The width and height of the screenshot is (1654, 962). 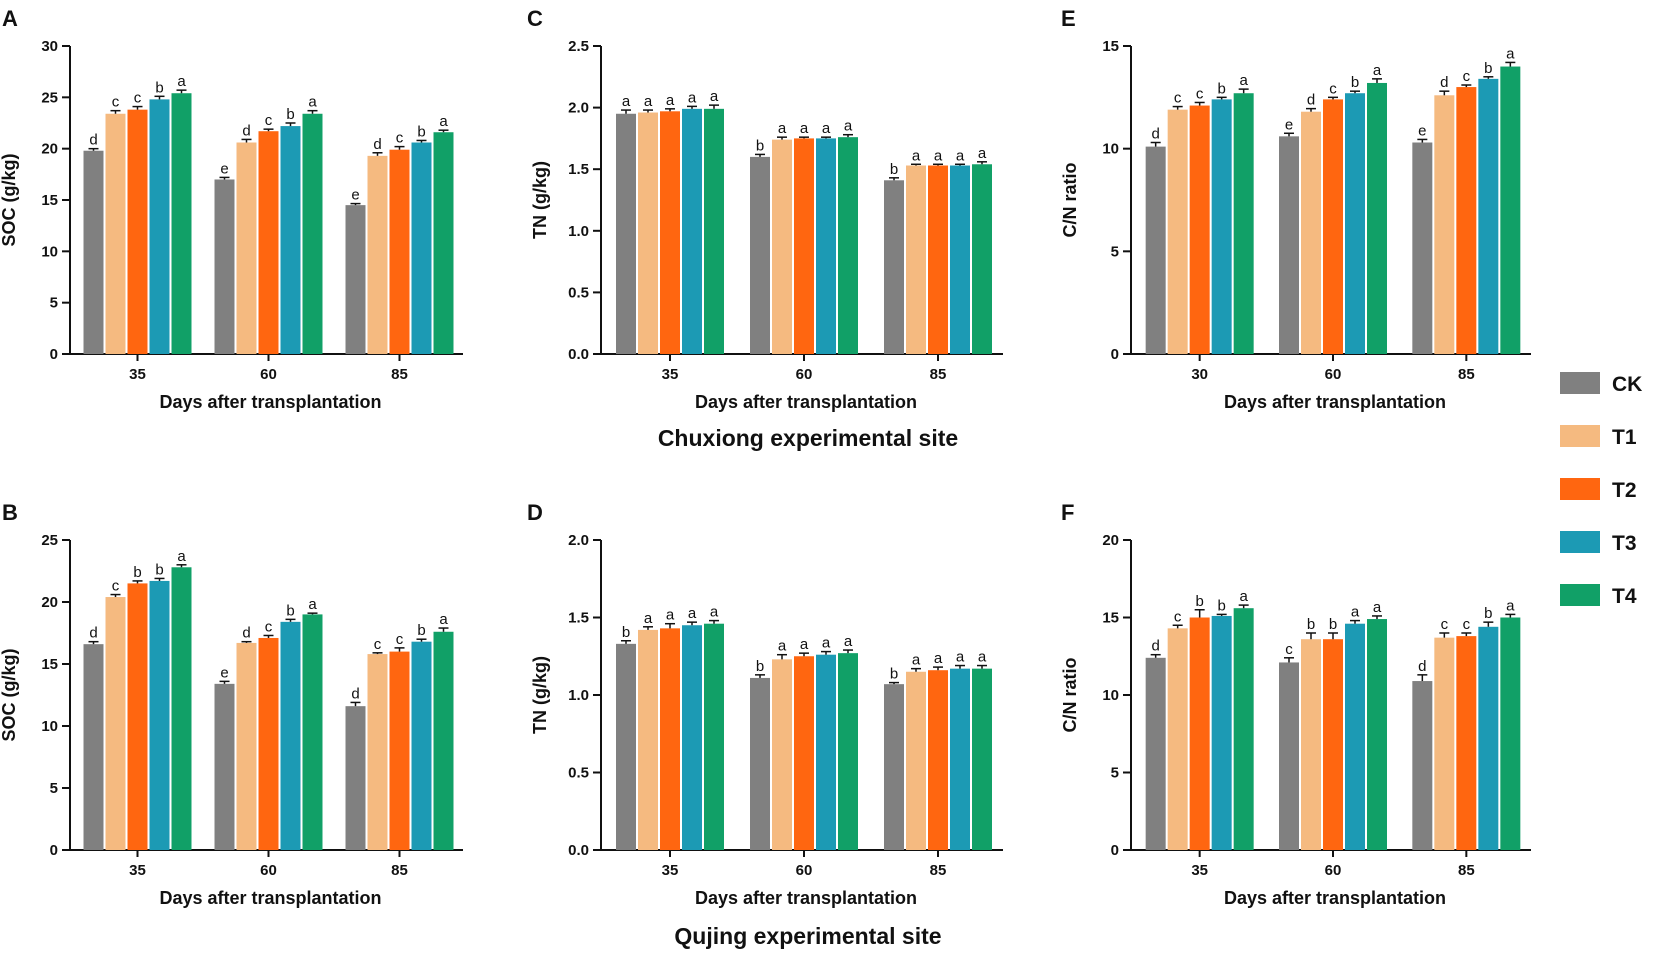 I want to click on panel-letter: C, so click(x=535, y=18).